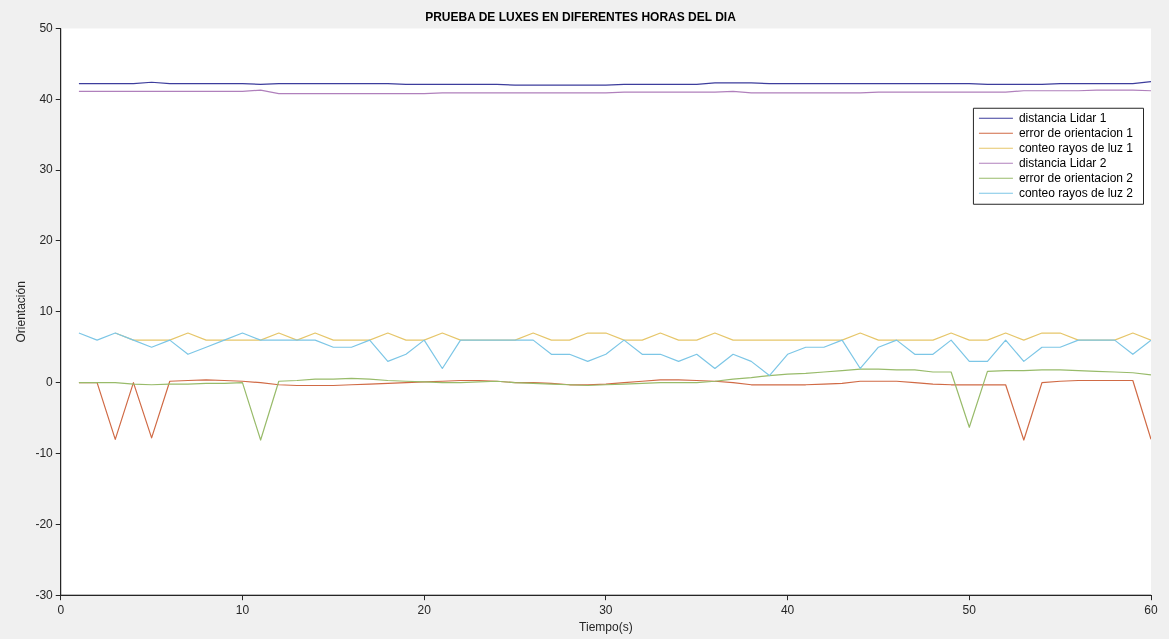 This screenshot has width=1169, height=639. Describe the element at coordinates (46, 27) in the screenshot. I see `y-tick-label: 50` at that location.